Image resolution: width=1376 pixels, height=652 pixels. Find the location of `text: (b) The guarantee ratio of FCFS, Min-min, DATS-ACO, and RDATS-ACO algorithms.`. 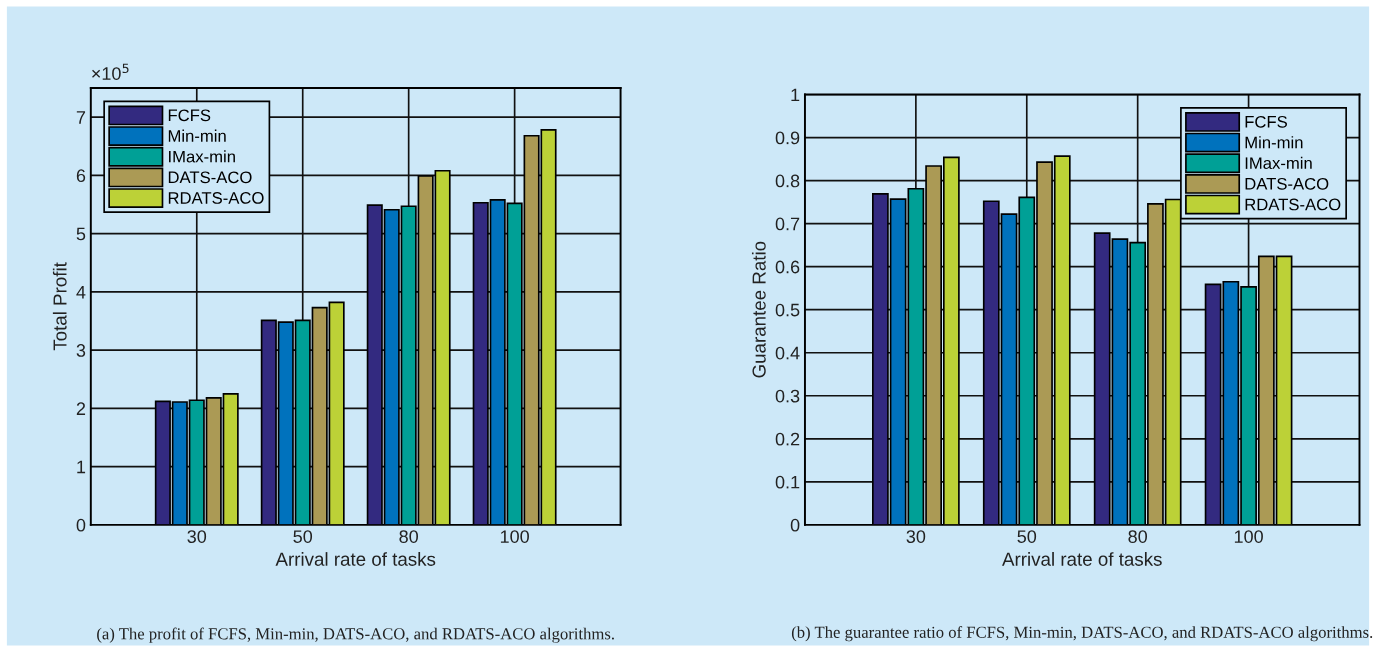

text: (b) The guarantee ratio of FCFS, Min-min, DATS-ACO, and RDATS-ACO algorithms. is located at coordinates (1082, 633).